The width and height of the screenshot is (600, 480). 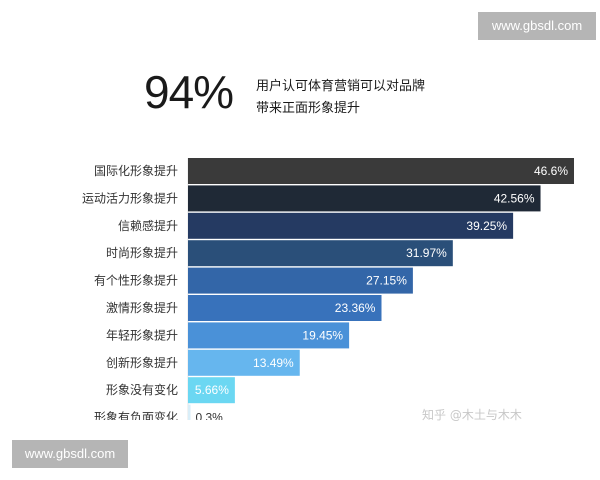 I want to click on category-label-5: 有个性形象提升, so click(x=136, y=280).